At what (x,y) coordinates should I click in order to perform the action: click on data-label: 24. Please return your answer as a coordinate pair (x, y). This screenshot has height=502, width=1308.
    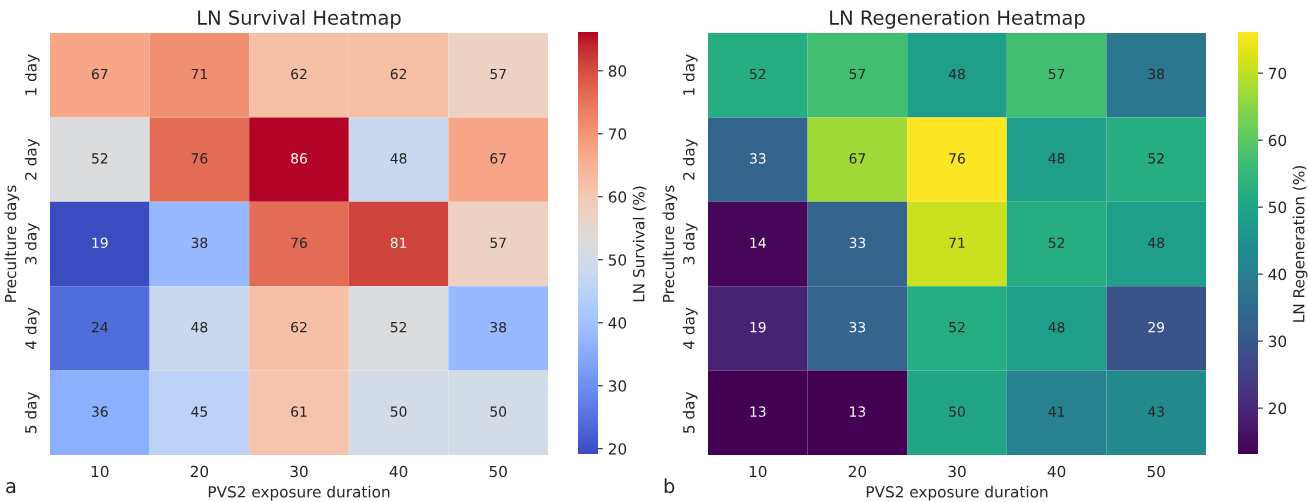
    Looking at the image, I should click on (99, 327).